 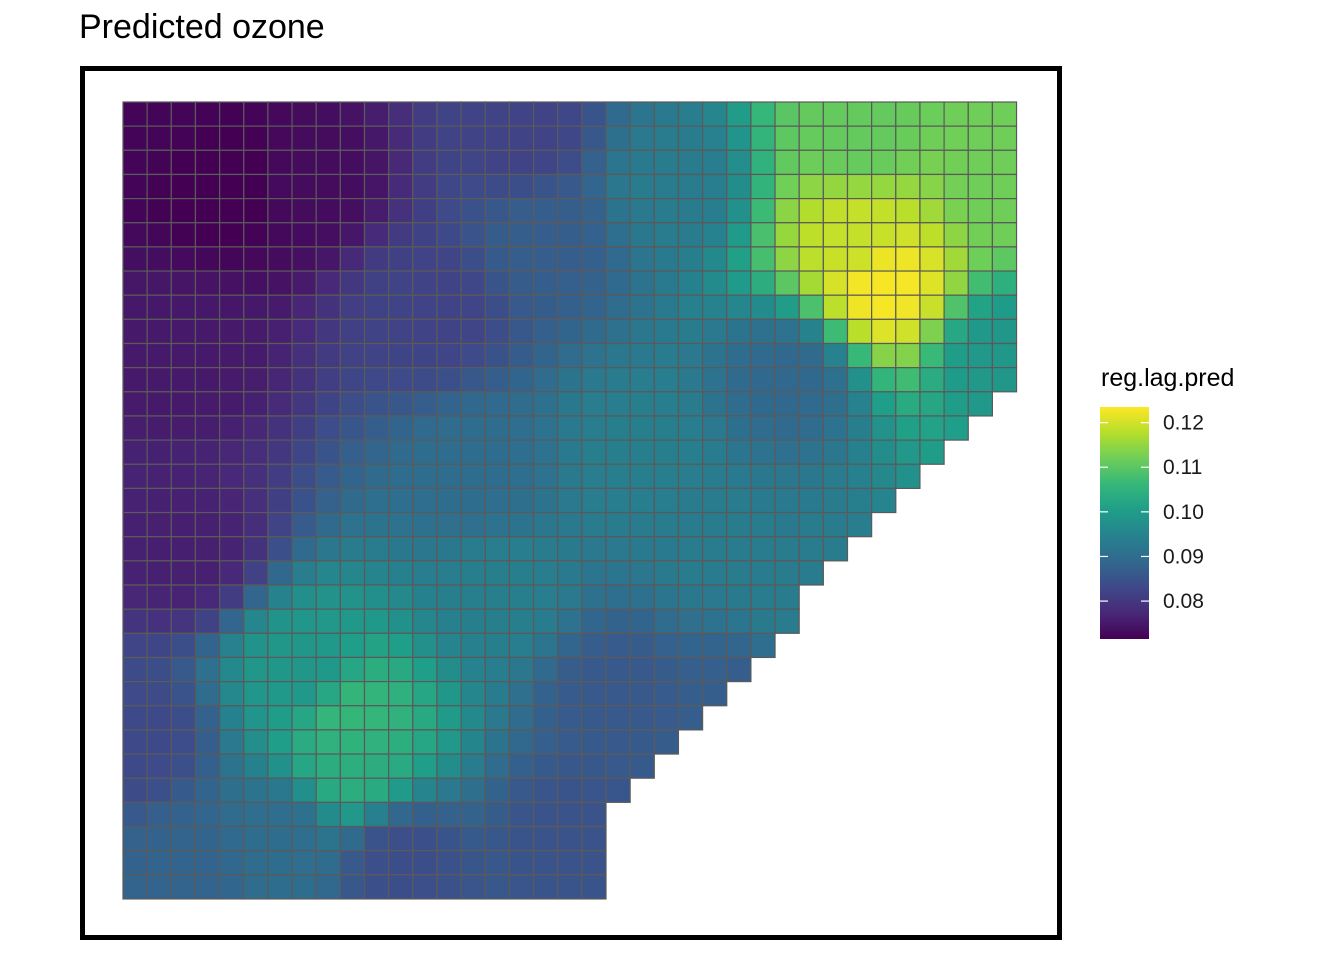 What do you see at coordinates (1182, 467) in the screenshot?
I see `legend-tick-label: 0.11` at bounding box center [1182, 467].